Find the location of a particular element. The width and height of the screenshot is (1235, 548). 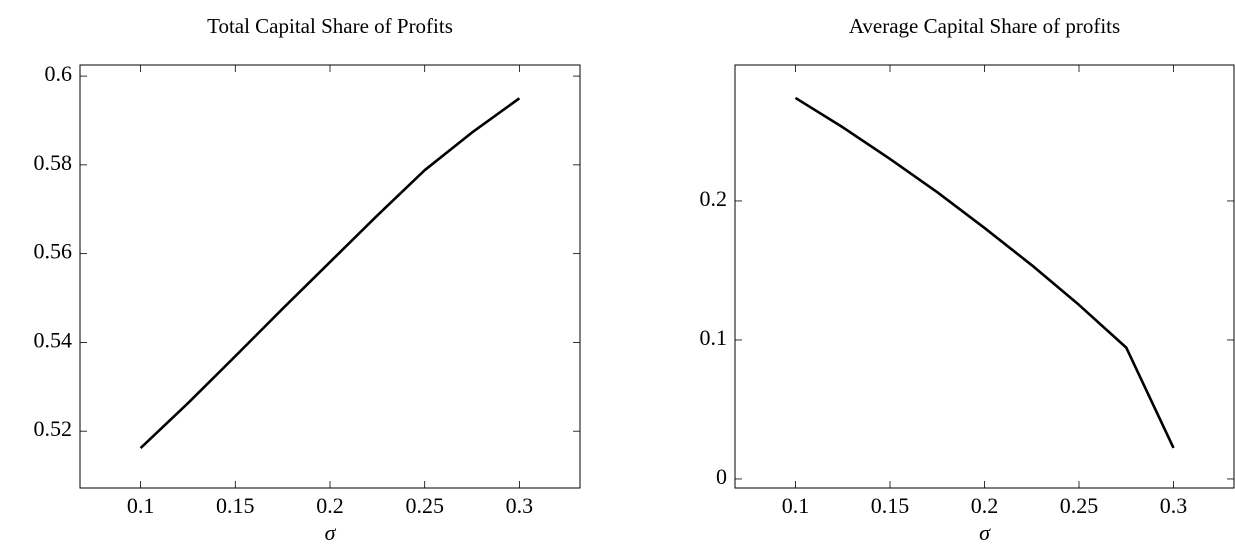

y-tick-label: 0.2 is located at coordinates (714, 198).